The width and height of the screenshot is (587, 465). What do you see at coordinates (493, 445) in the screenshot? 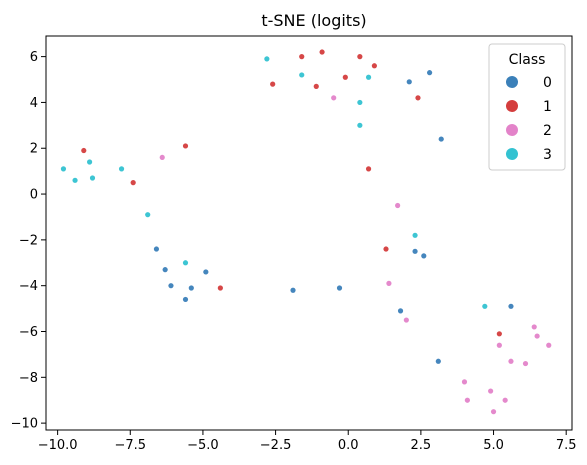
I see `x-tick-label: 5.0` at bounding box center [493, 445].